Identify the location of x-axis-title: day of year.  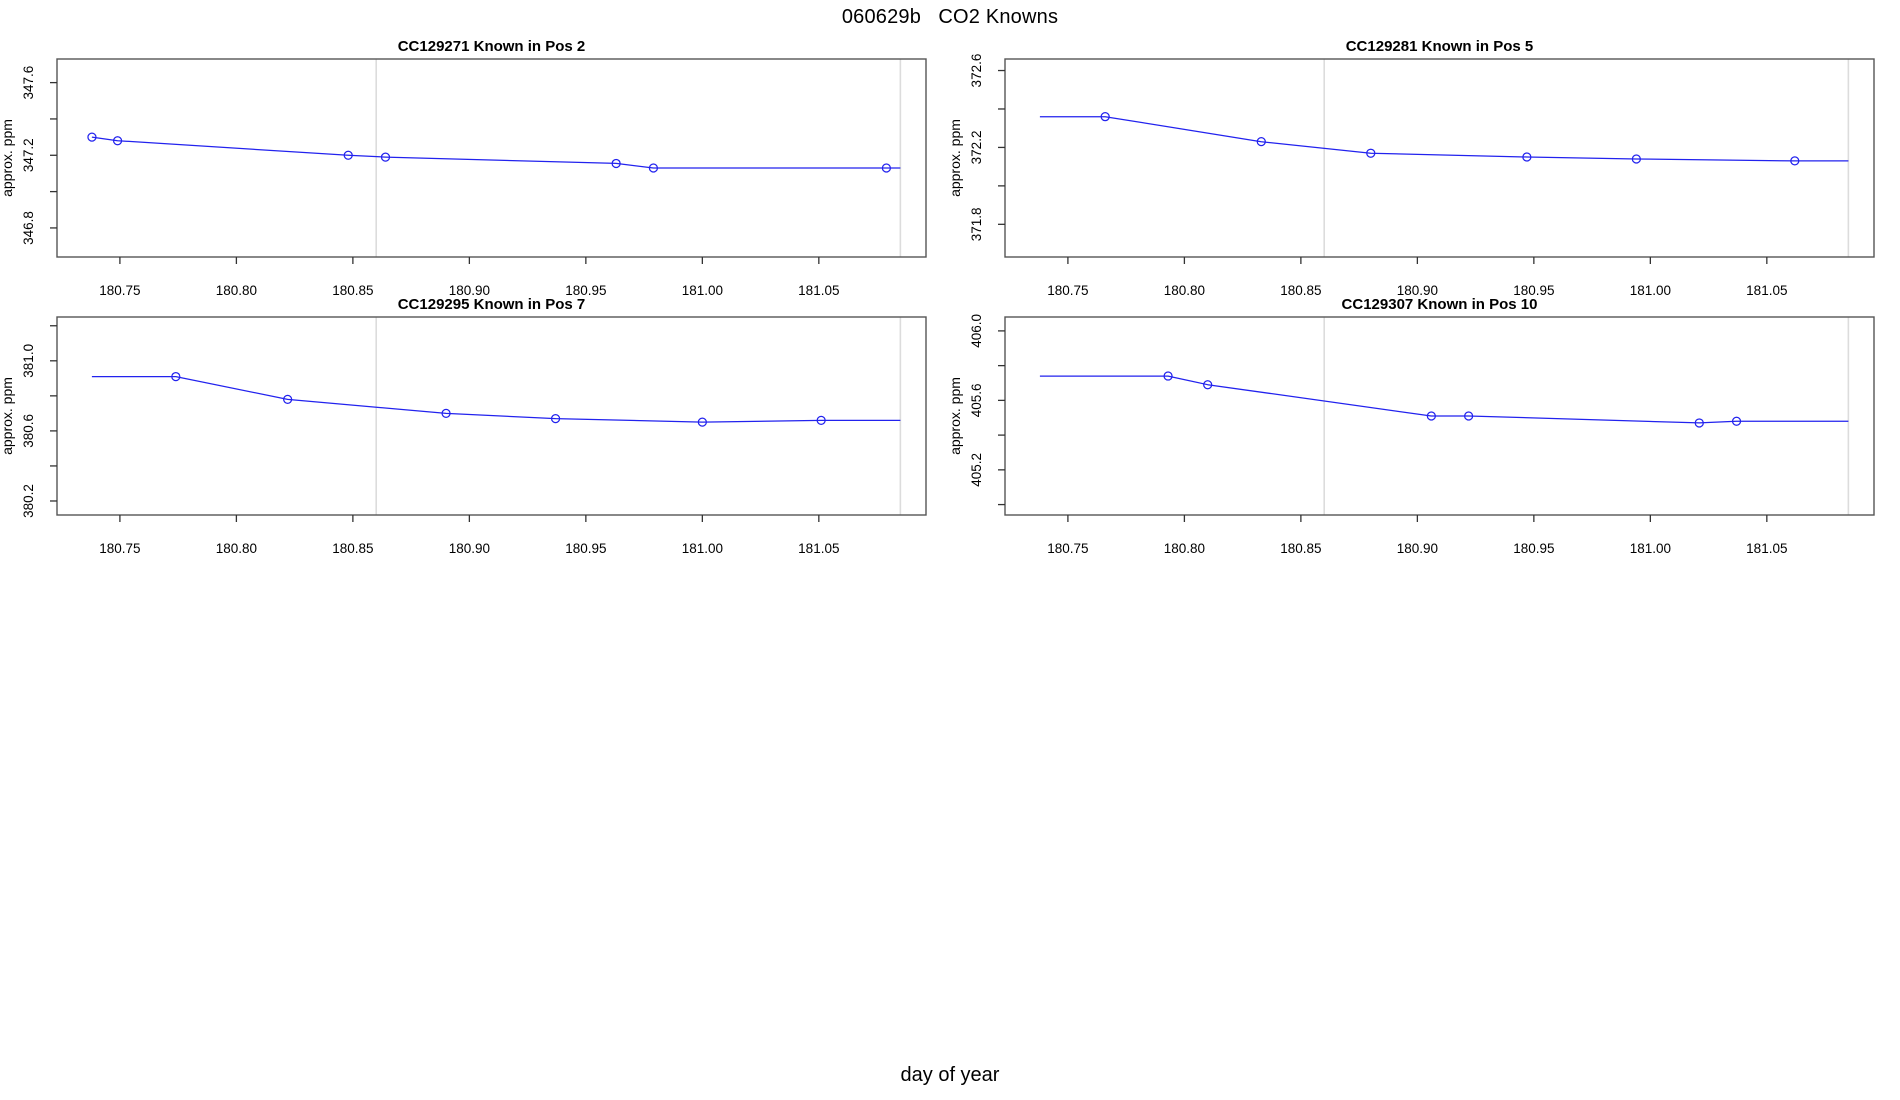
(950, 1075).